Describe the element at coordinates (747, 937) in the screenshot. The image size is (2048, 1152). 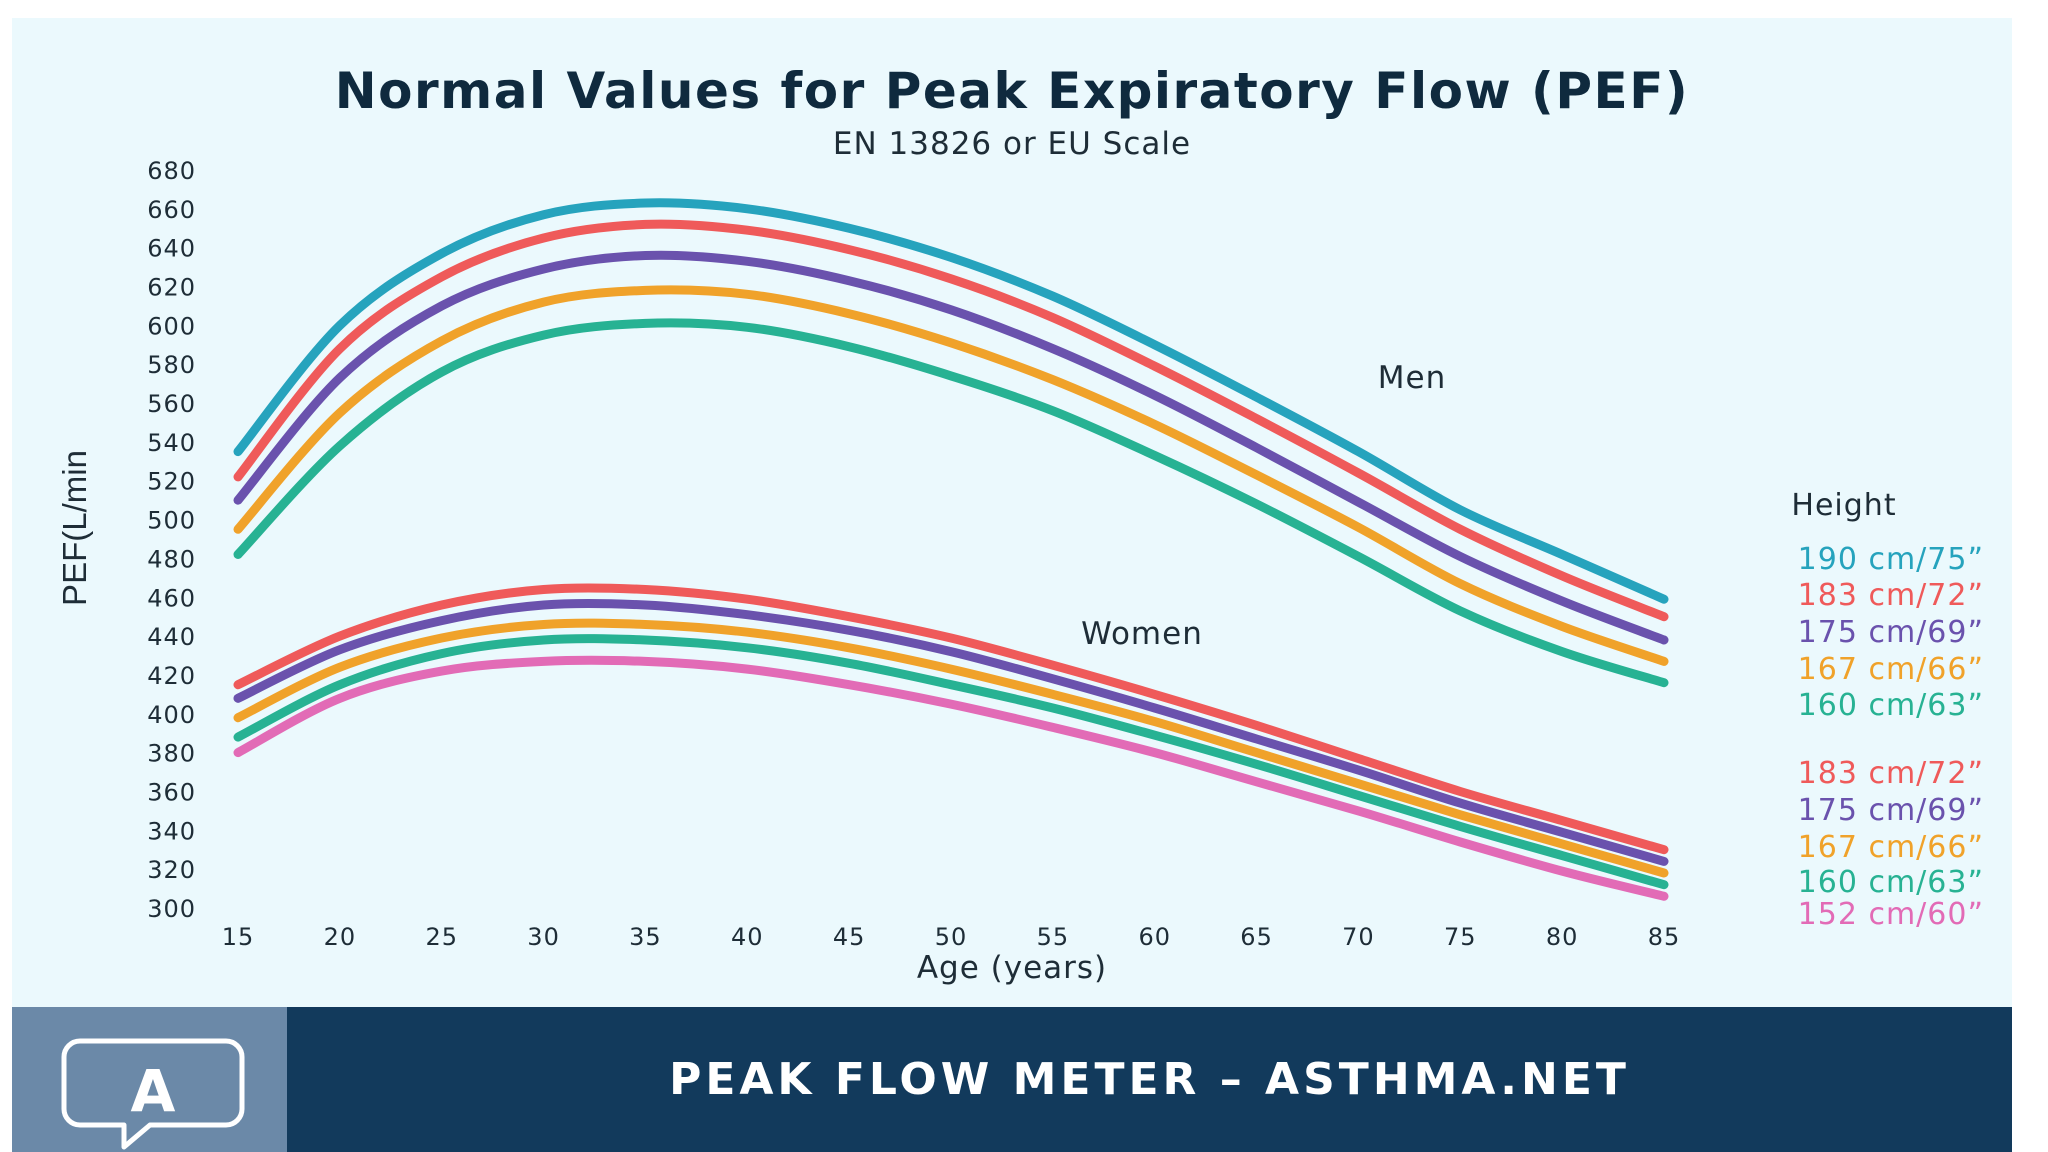
I see `x-tick-label: 40` at that location.